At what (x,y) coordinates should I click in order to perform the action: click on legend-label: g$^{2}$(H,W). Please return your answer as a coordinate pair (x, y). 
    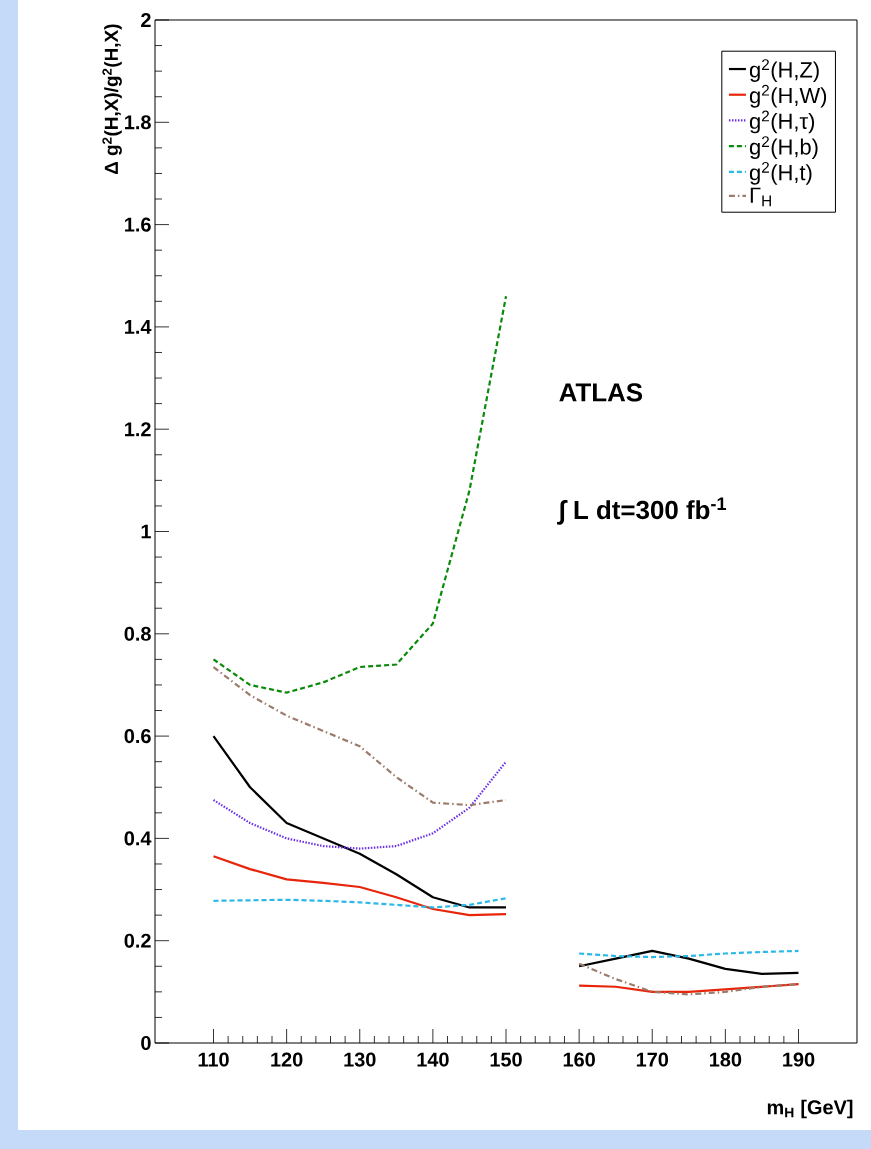
    Looking at the image, I should click on (788, 96).